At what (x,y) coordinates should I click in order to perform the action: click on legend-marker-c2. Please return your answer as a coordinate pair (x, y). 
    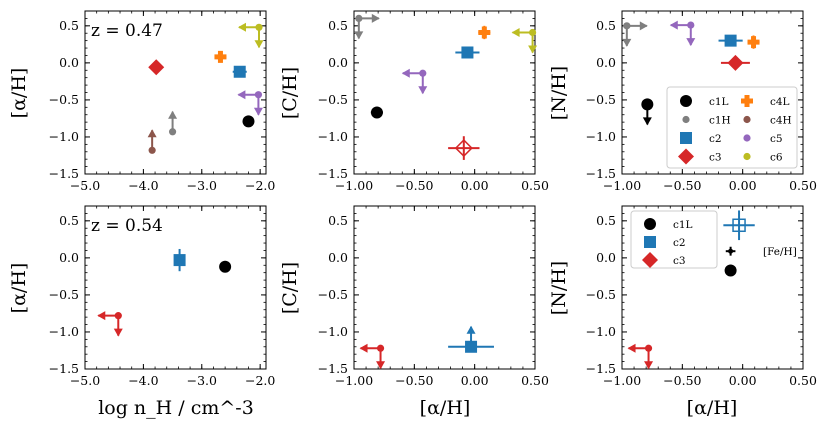
    Looking at the image, I should click on (686, 138).